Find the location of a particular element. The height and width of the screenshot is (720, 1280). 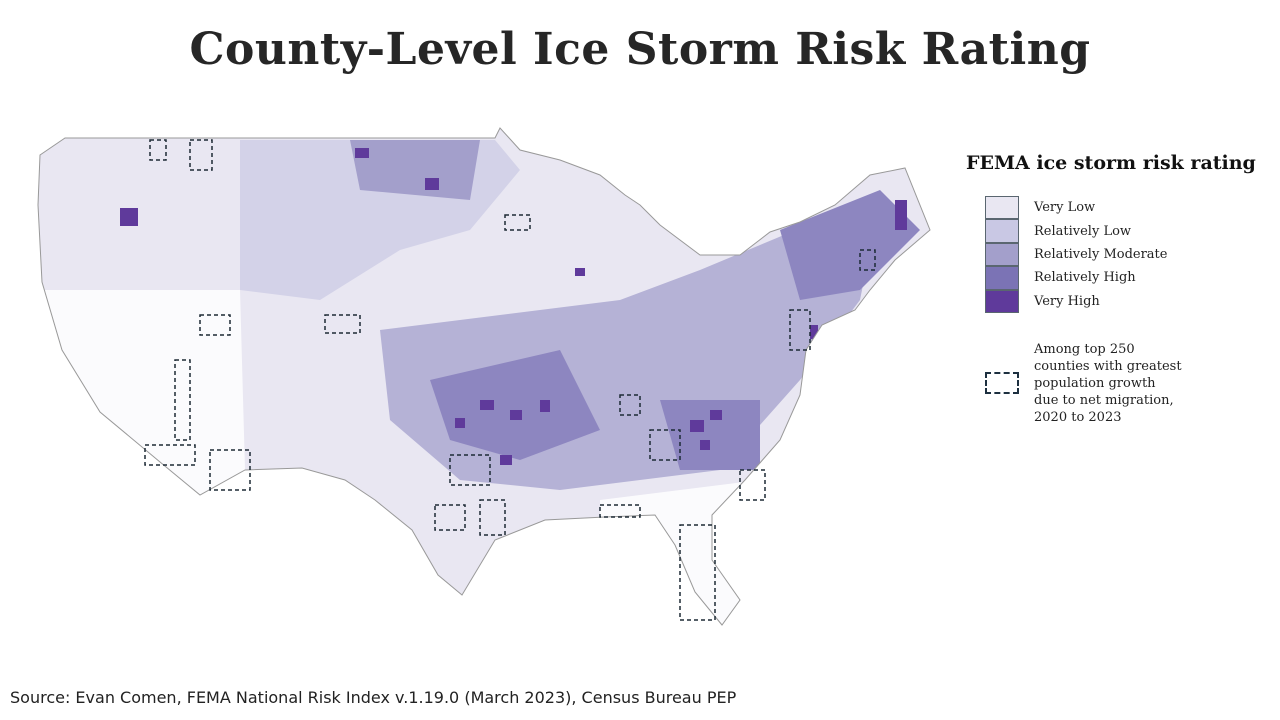

oklahoma-arkansas-region is located at coordinates (515, 405).